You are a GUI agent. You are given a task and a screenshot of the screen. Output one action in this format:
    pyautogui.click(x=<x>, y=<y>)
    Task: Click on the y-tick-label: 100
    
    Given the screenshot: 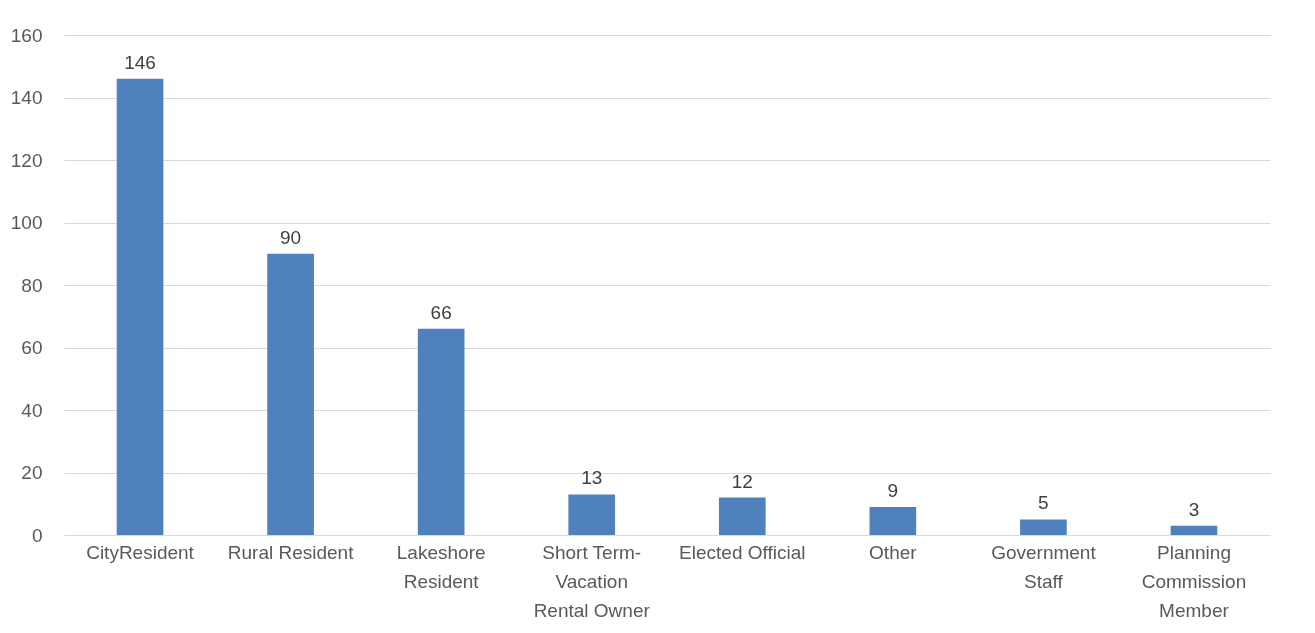 What is the action you would take?
    pyautogui.click(x=26, y=222)
    